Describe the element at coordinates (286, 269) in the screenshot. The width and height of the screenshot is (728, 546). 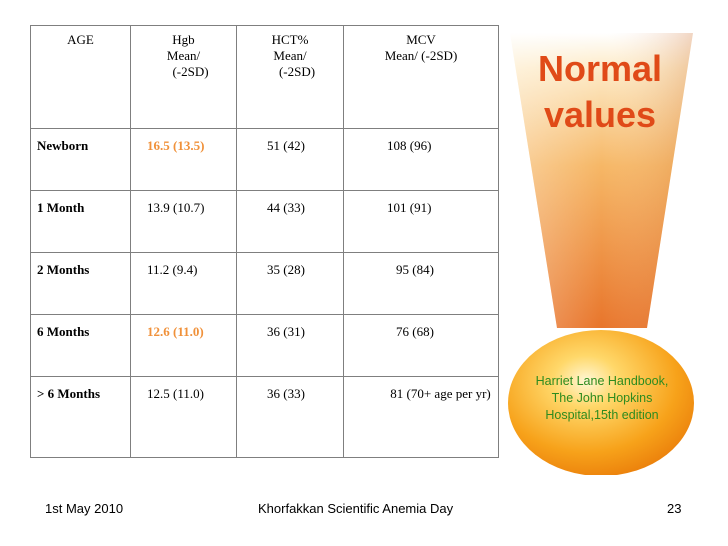
I see `cell-hct-2-months: 35 (28)` at that location.